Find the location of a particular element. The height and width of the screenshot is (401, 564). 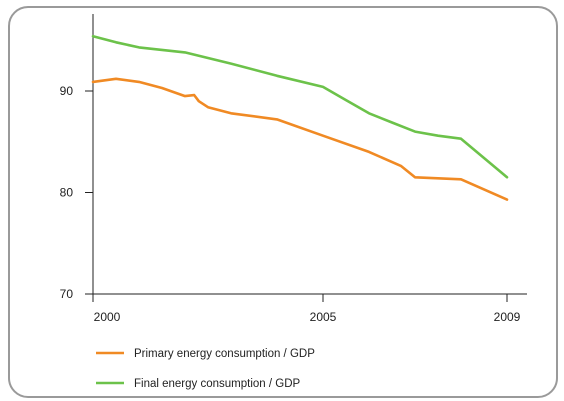

y-tick-label: 70 is located at coordinates (67, 294).